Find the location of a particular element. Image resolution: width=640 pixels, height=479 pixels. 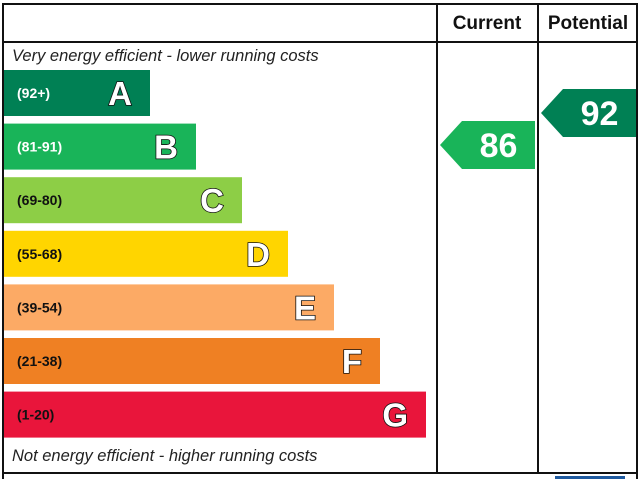

band-c: (69-80) C is located at coordinates (123, 200).